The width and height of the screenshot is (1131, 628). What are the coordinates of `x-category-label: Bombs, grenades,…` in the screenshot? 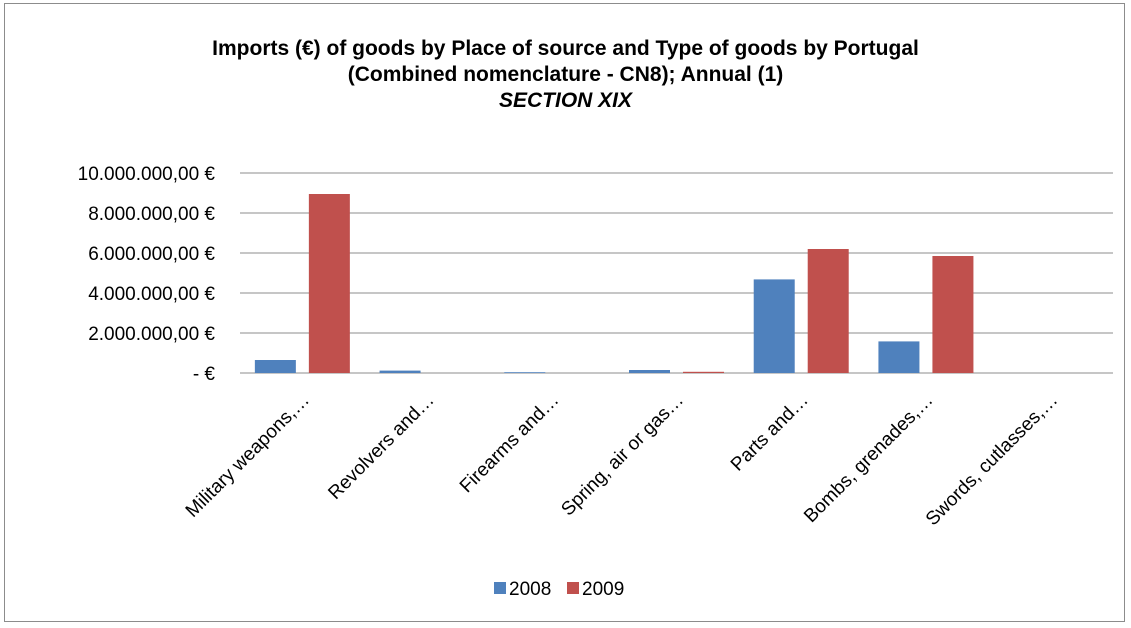 It's located at (868, 458).